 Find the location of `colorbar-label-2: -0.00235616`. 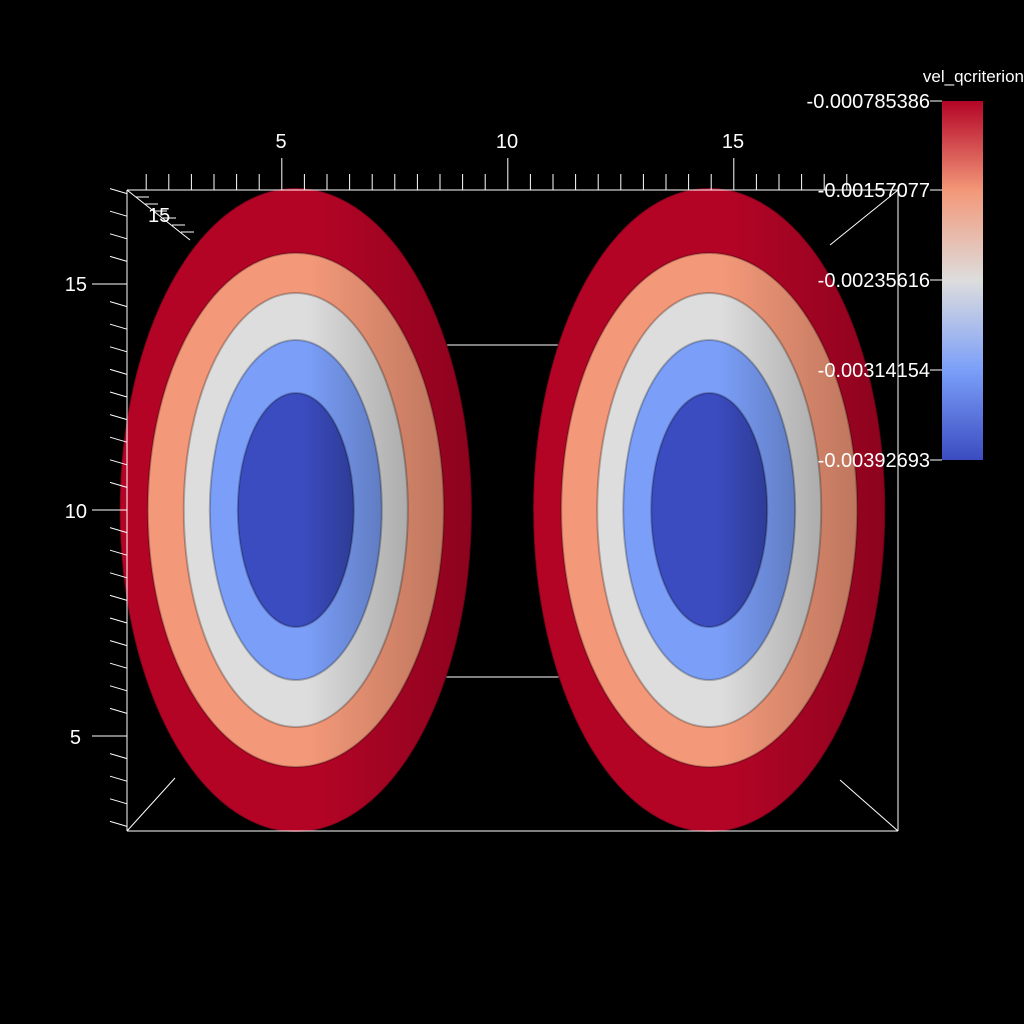

colorbar-label-2: -0.00235616 is located at coordinates (874, 281).